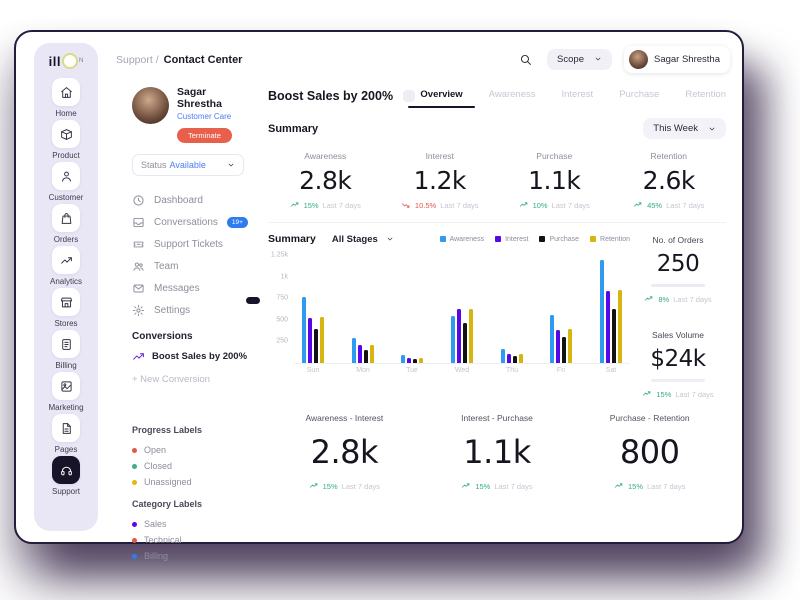 The width and height of the screenshot is (800, 600). What do you see at coordinates (684, 128) in the screenshot?
I see `period-select: This Week` at bounding box center [684, 128].